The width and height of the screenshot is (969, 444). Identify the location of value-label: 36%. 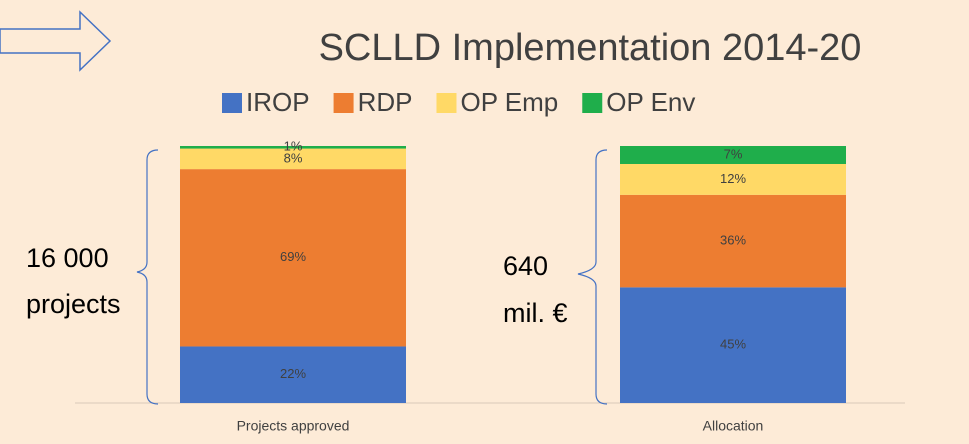
(733, 240).